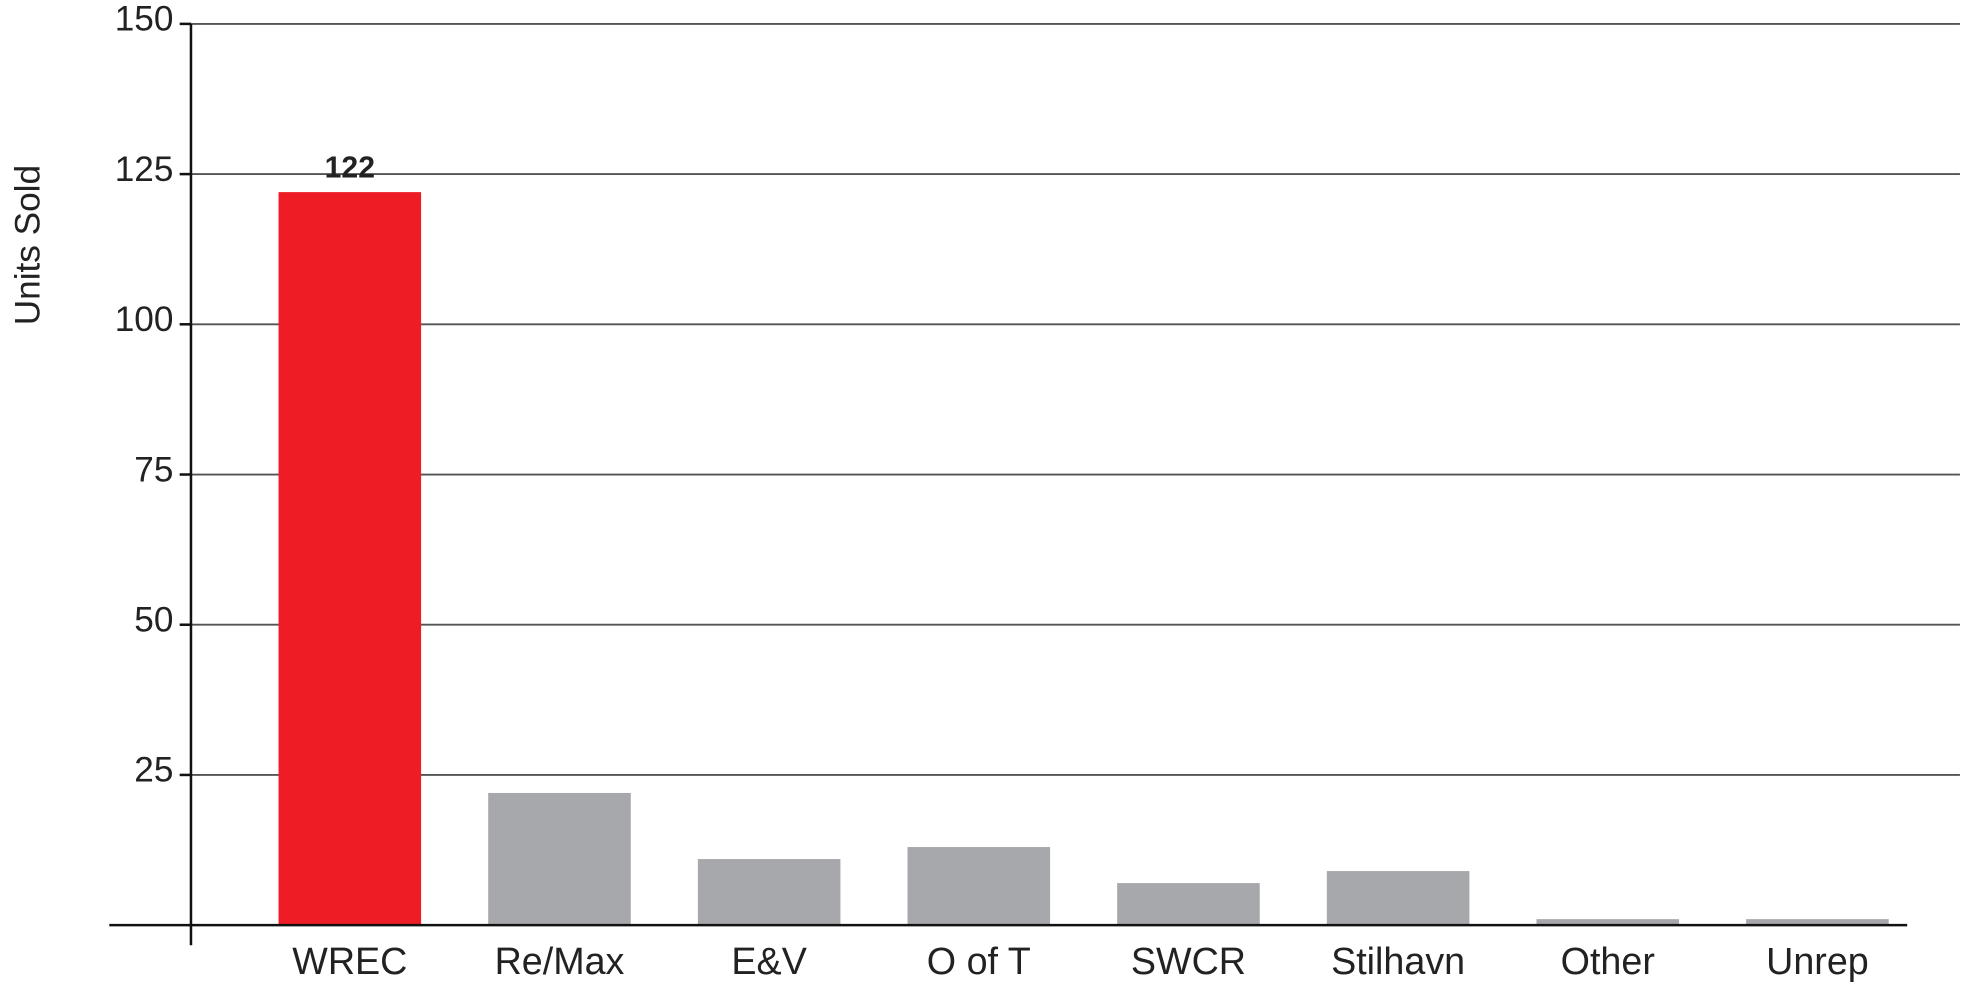 Image resolution: width=1970 pixels, height=988 pixels. I want to click on x-tick-label: O of T, so click(979, 961).